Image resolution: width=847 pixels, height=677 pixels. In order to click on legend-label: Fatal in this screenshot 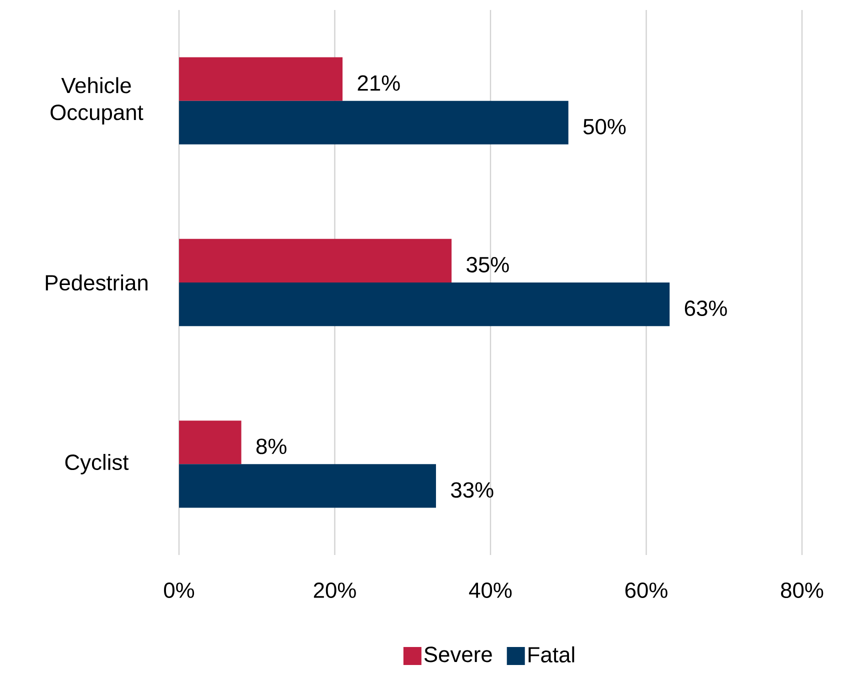, I will do `click(551, 654)`.